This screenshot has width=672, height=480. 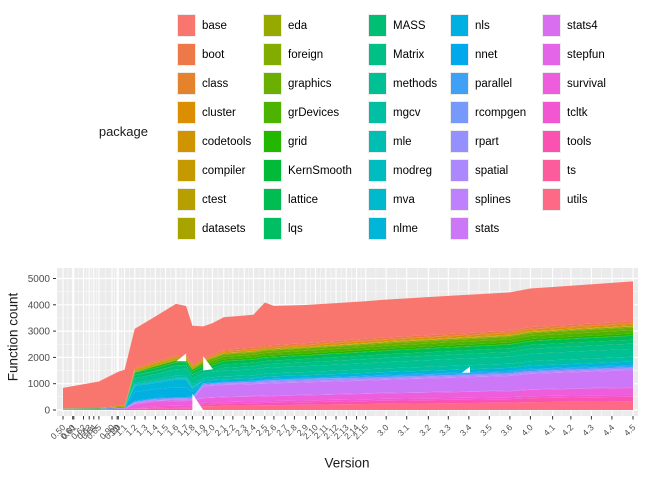 I want to click on legend-label: nnet, so click(x=486, y=54).